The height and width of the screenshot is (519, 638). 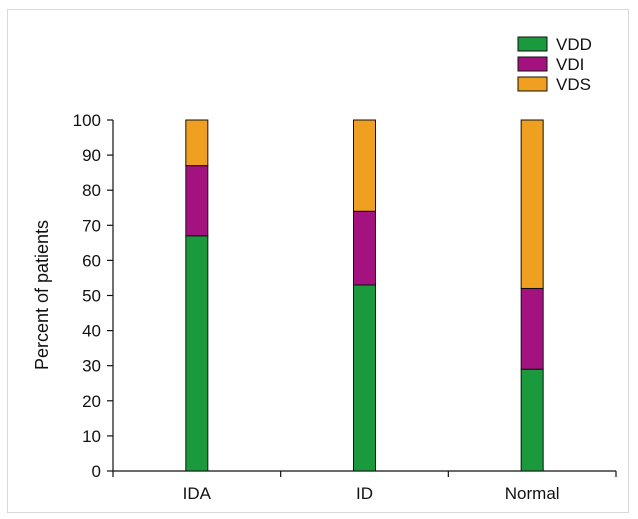 What do you see at coordinates (532, 84) in the screenshot?
I see `legend-swatch-vds` at bounding box center [532, 84].